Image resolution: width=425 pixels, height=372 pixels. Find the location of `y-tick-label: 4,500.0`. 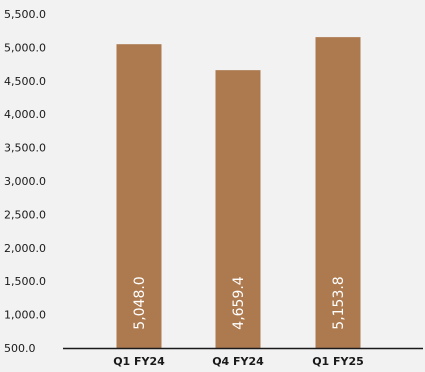

y-tick-label: 4,500.0 is located at coordinates (25, 81).